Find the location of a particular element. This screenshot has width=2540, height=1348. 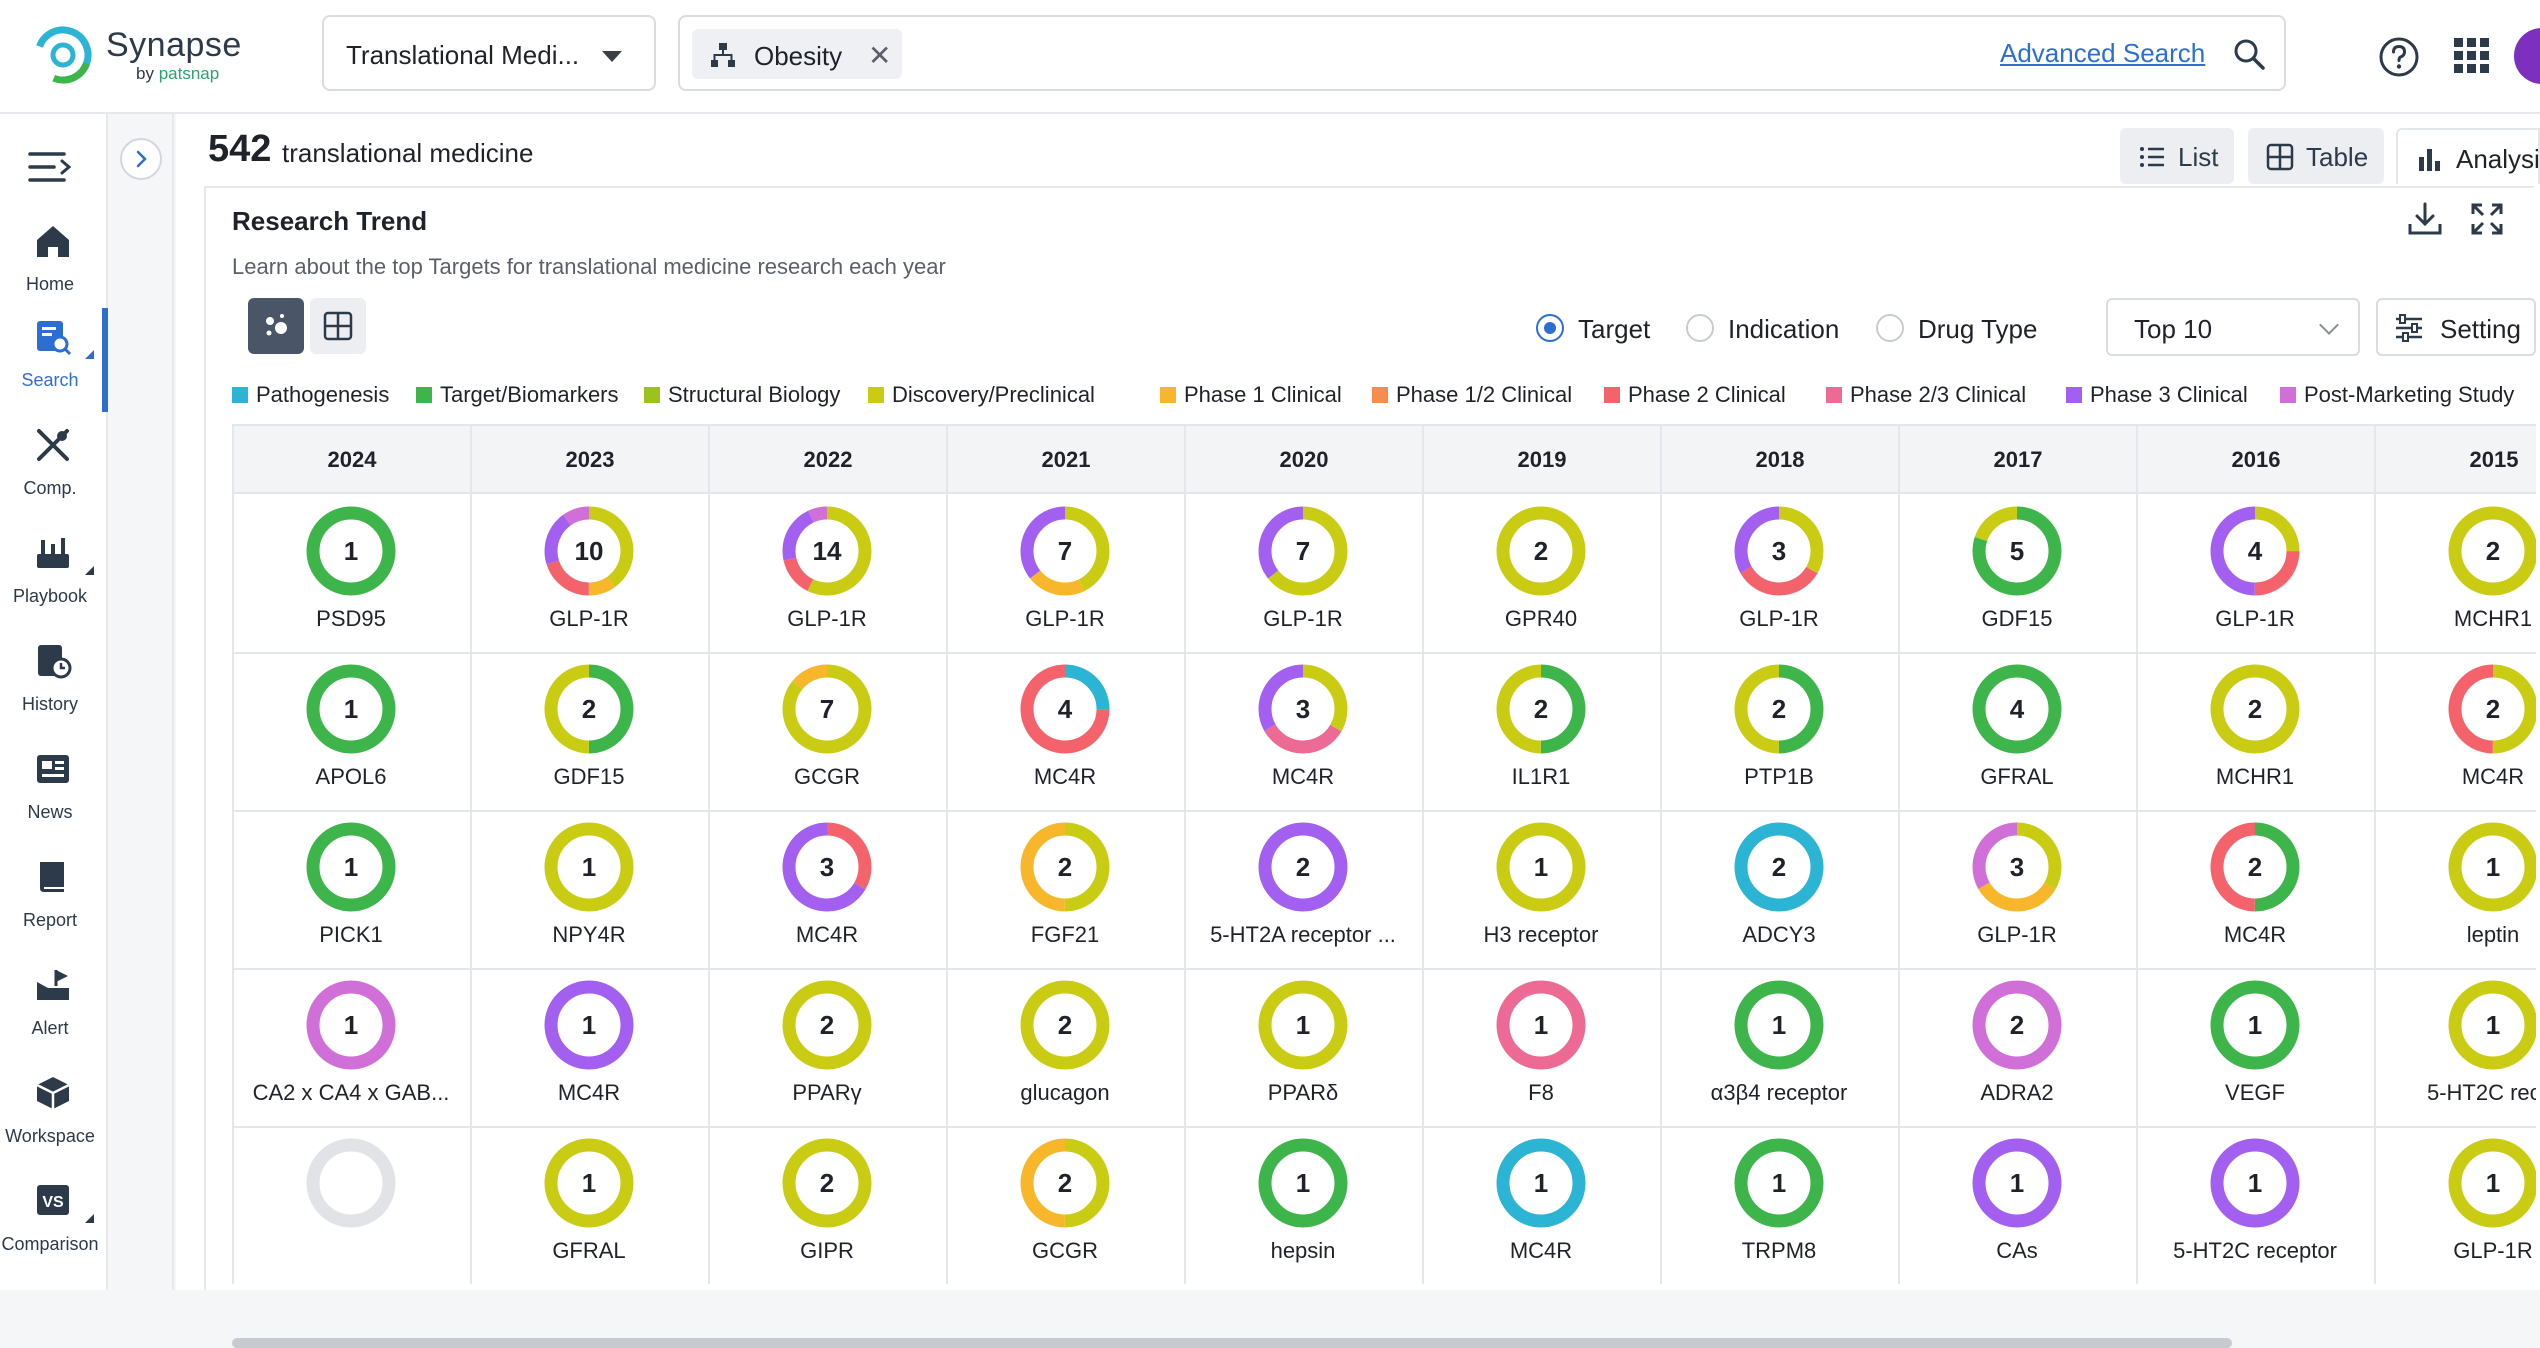

nav-item-comp: Comp. is located at coordinates (54, 468).